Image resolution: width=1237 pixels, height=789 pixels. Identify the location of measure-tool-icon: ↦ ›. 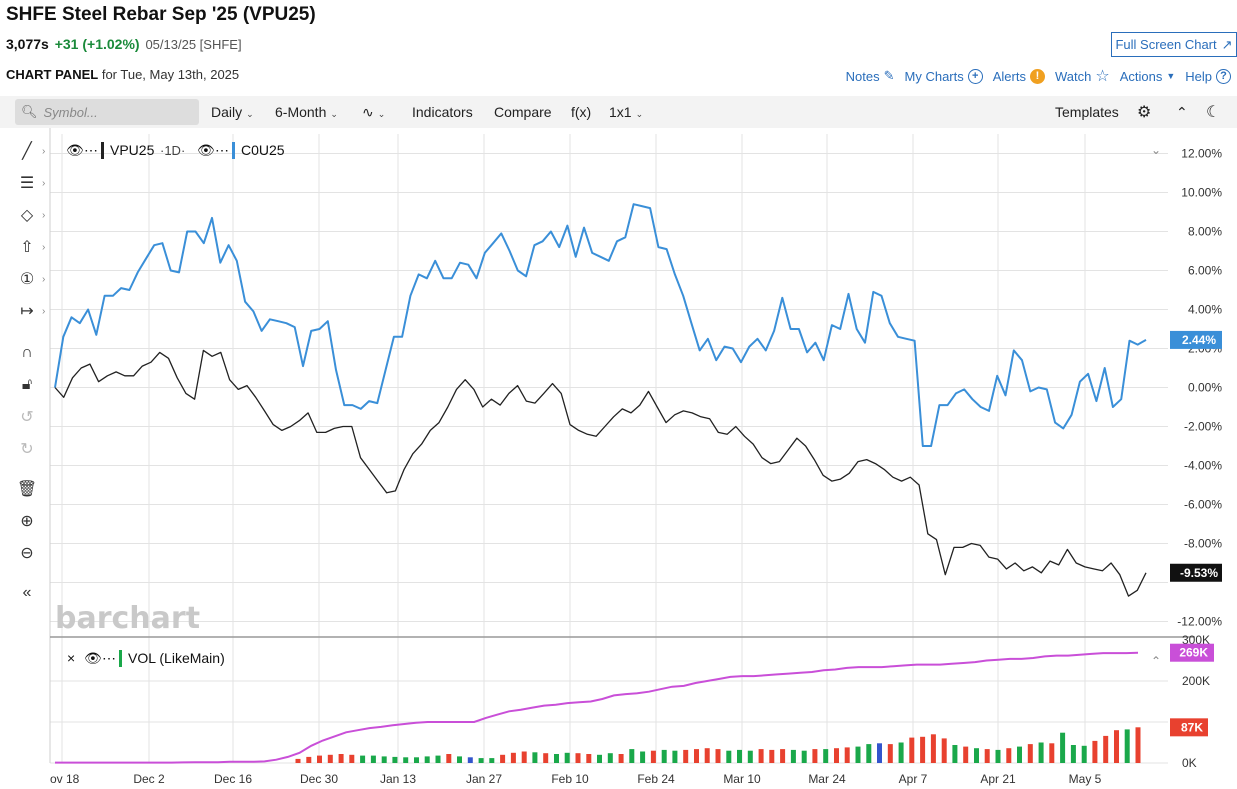
(33, 311).